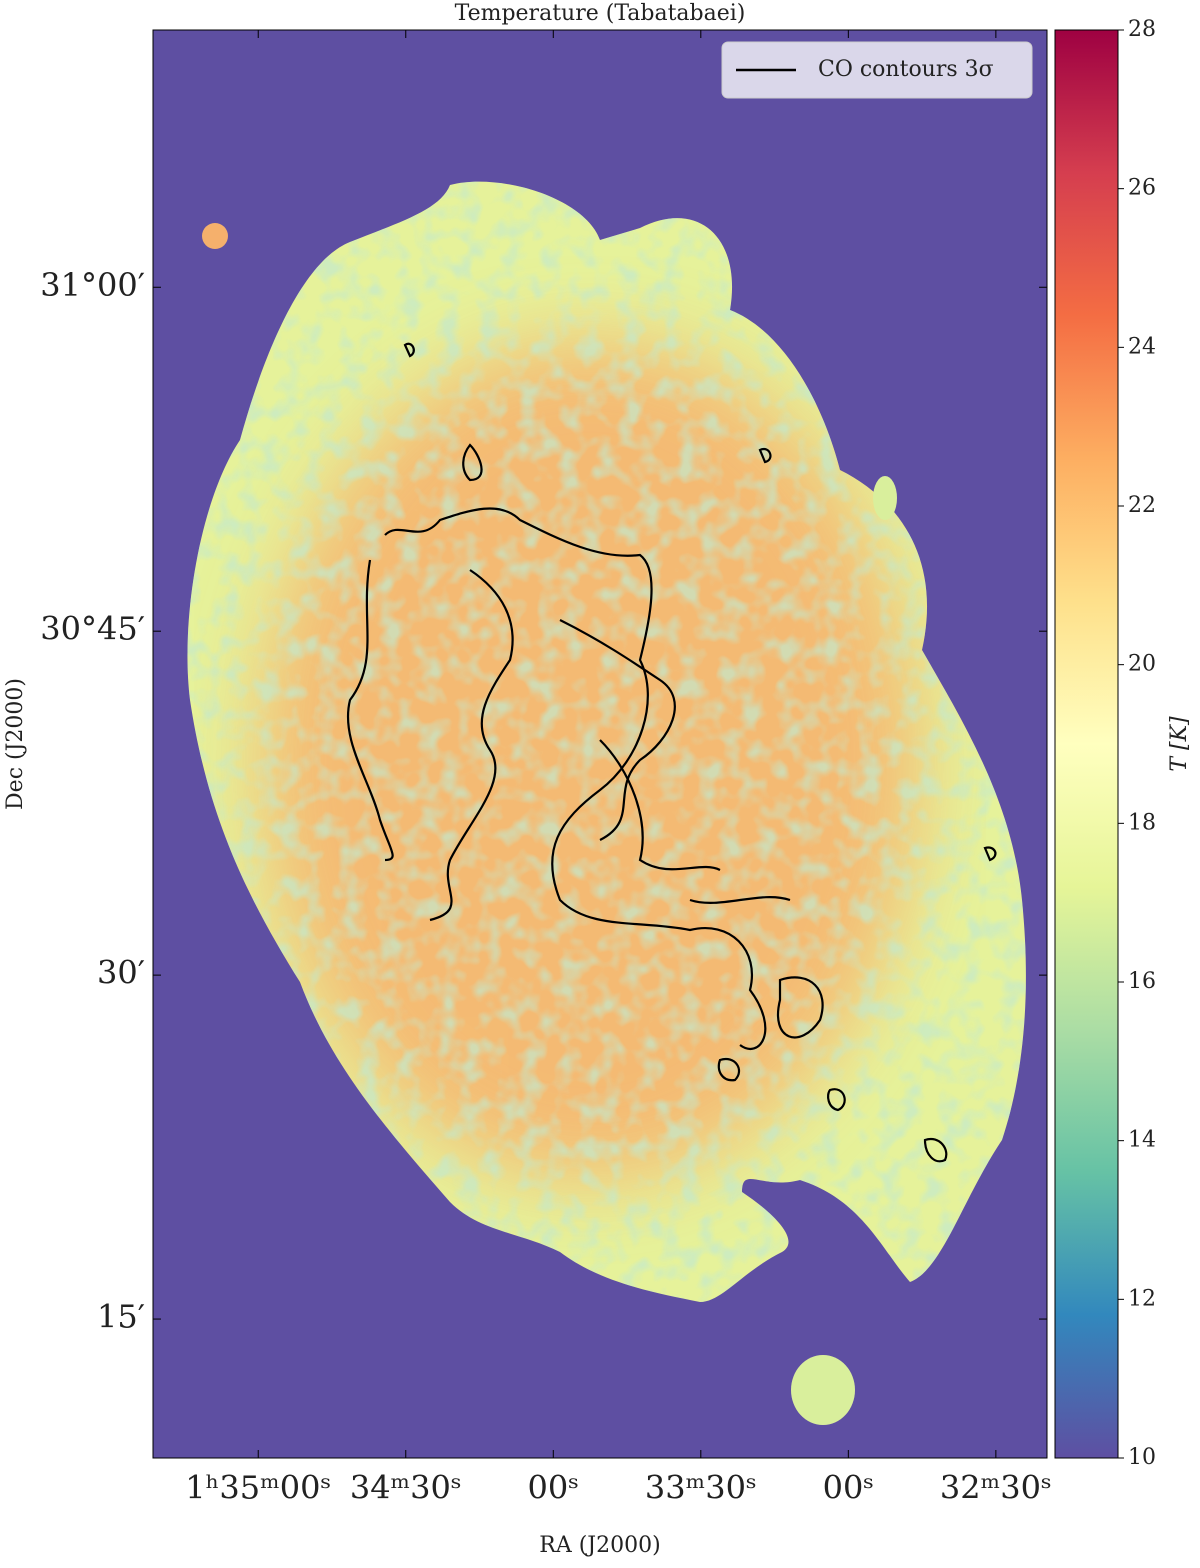 The image size is (1200, 1568). Describe the element at coordinates (1142, 505) in the screenshot. I see `colorbar-tick-label: 22` at that location.